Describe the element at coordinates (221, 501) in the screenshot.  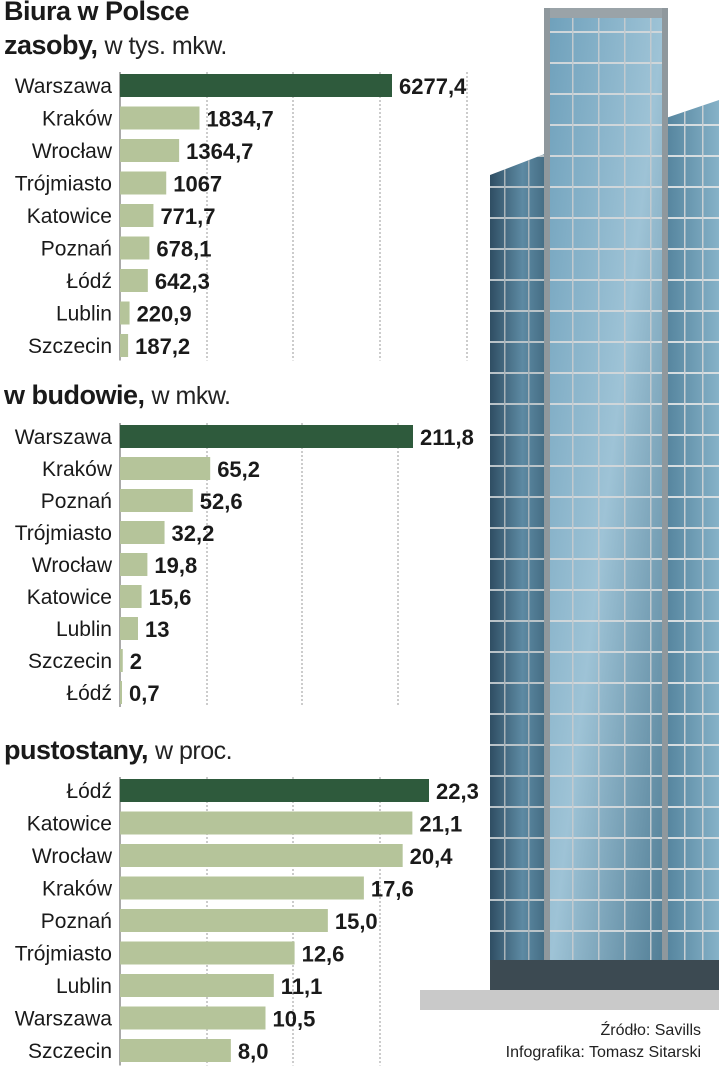
I see `data-label: 52,6` at that location.